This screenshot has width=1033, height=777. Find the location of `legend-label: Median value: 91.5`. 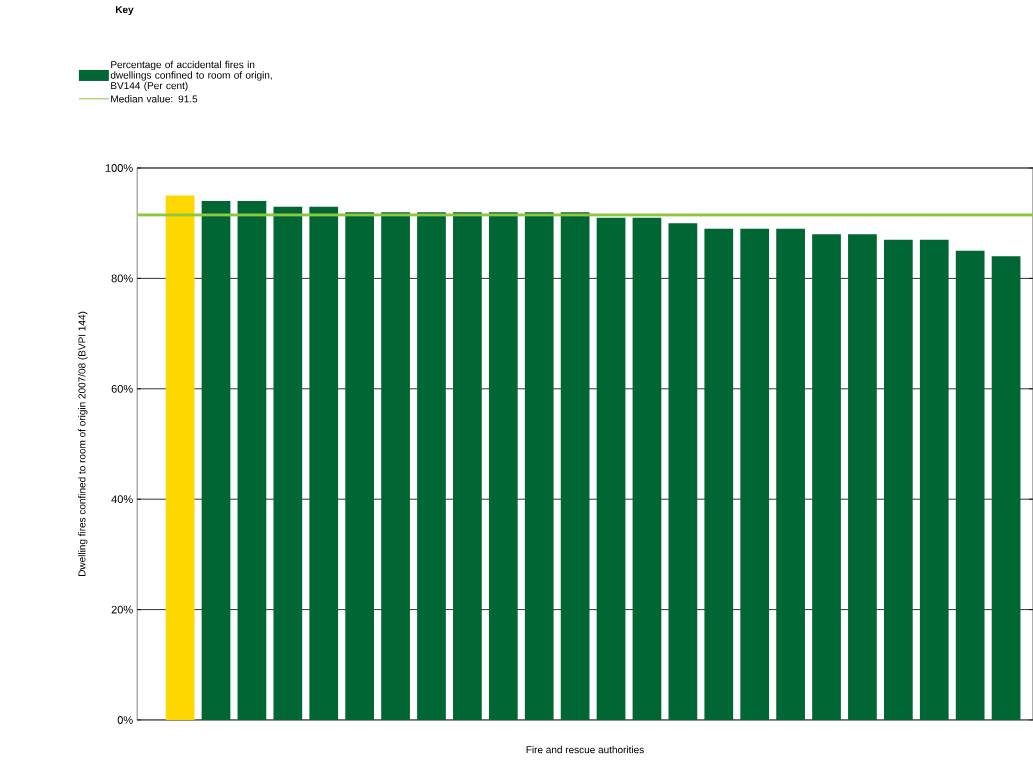

legend-label: Median value: 91.5 is located at coordinates (154, 99).